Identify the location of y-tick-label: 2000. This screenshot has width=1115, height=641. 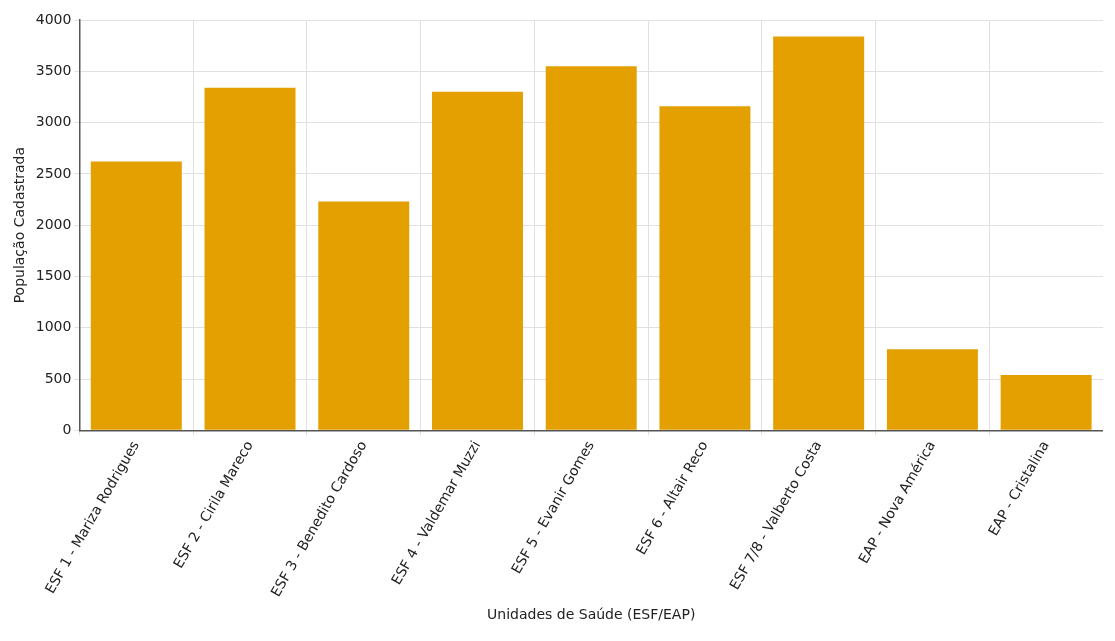
(53, 223).